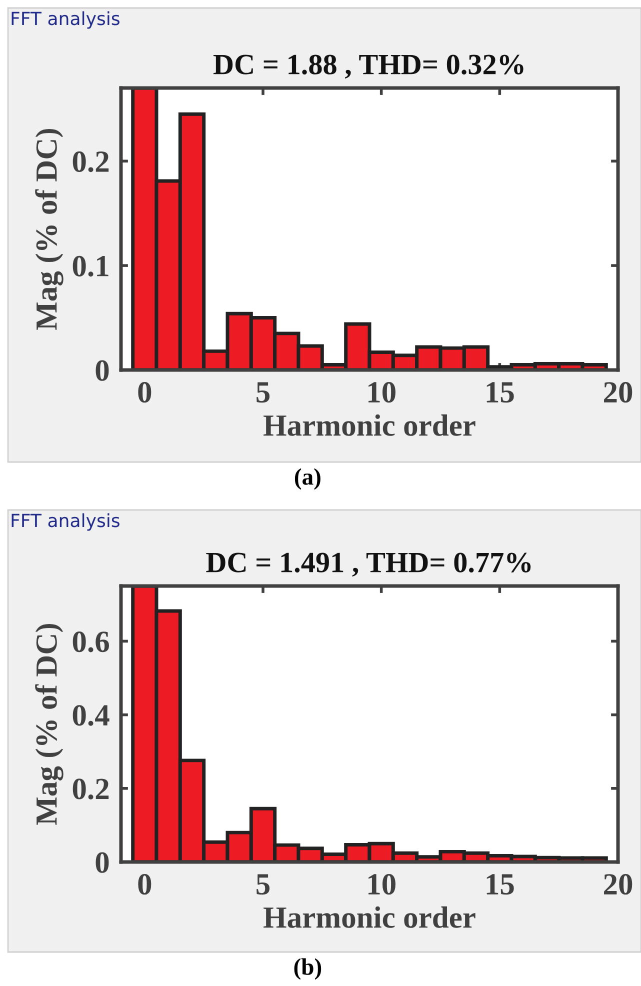 This screenshot has height=986, width=641. Describe the element at coordinates (91, 715) in the screenshot. I see `y-tick-label: 0.4` at that location.